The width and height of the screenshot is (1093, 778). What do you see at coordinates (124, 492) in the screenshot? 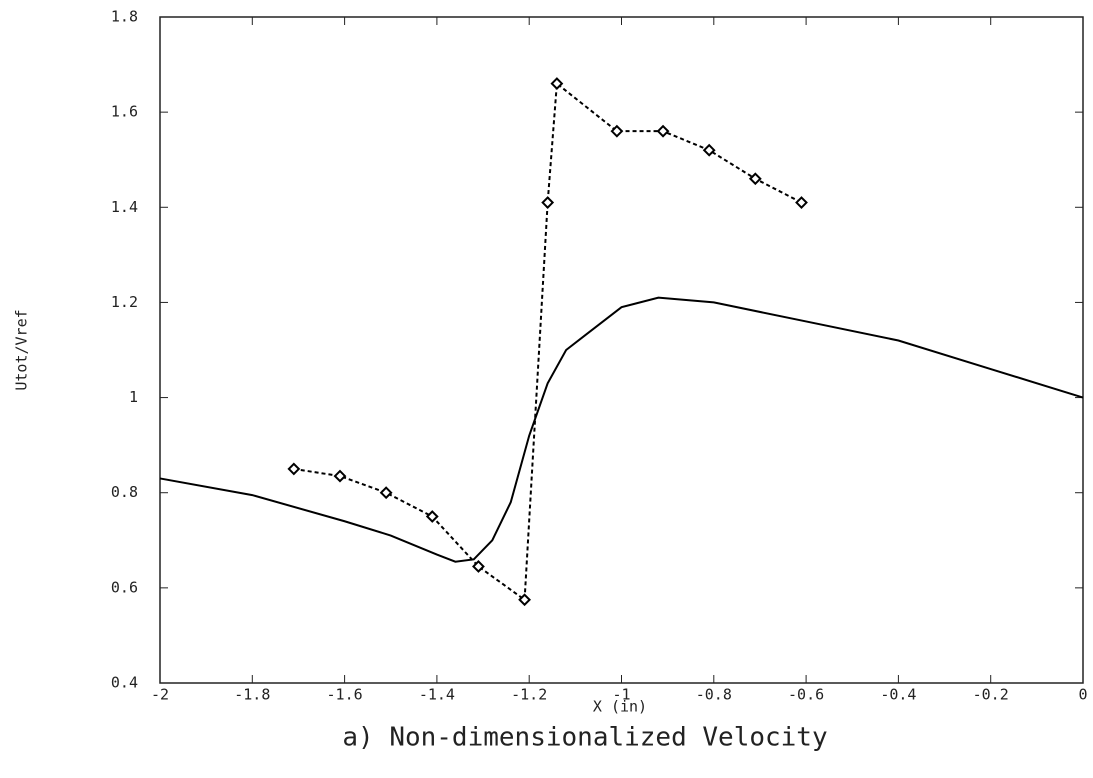
I see `y-tick-label: 0.8` at bounding box center [124, 492].